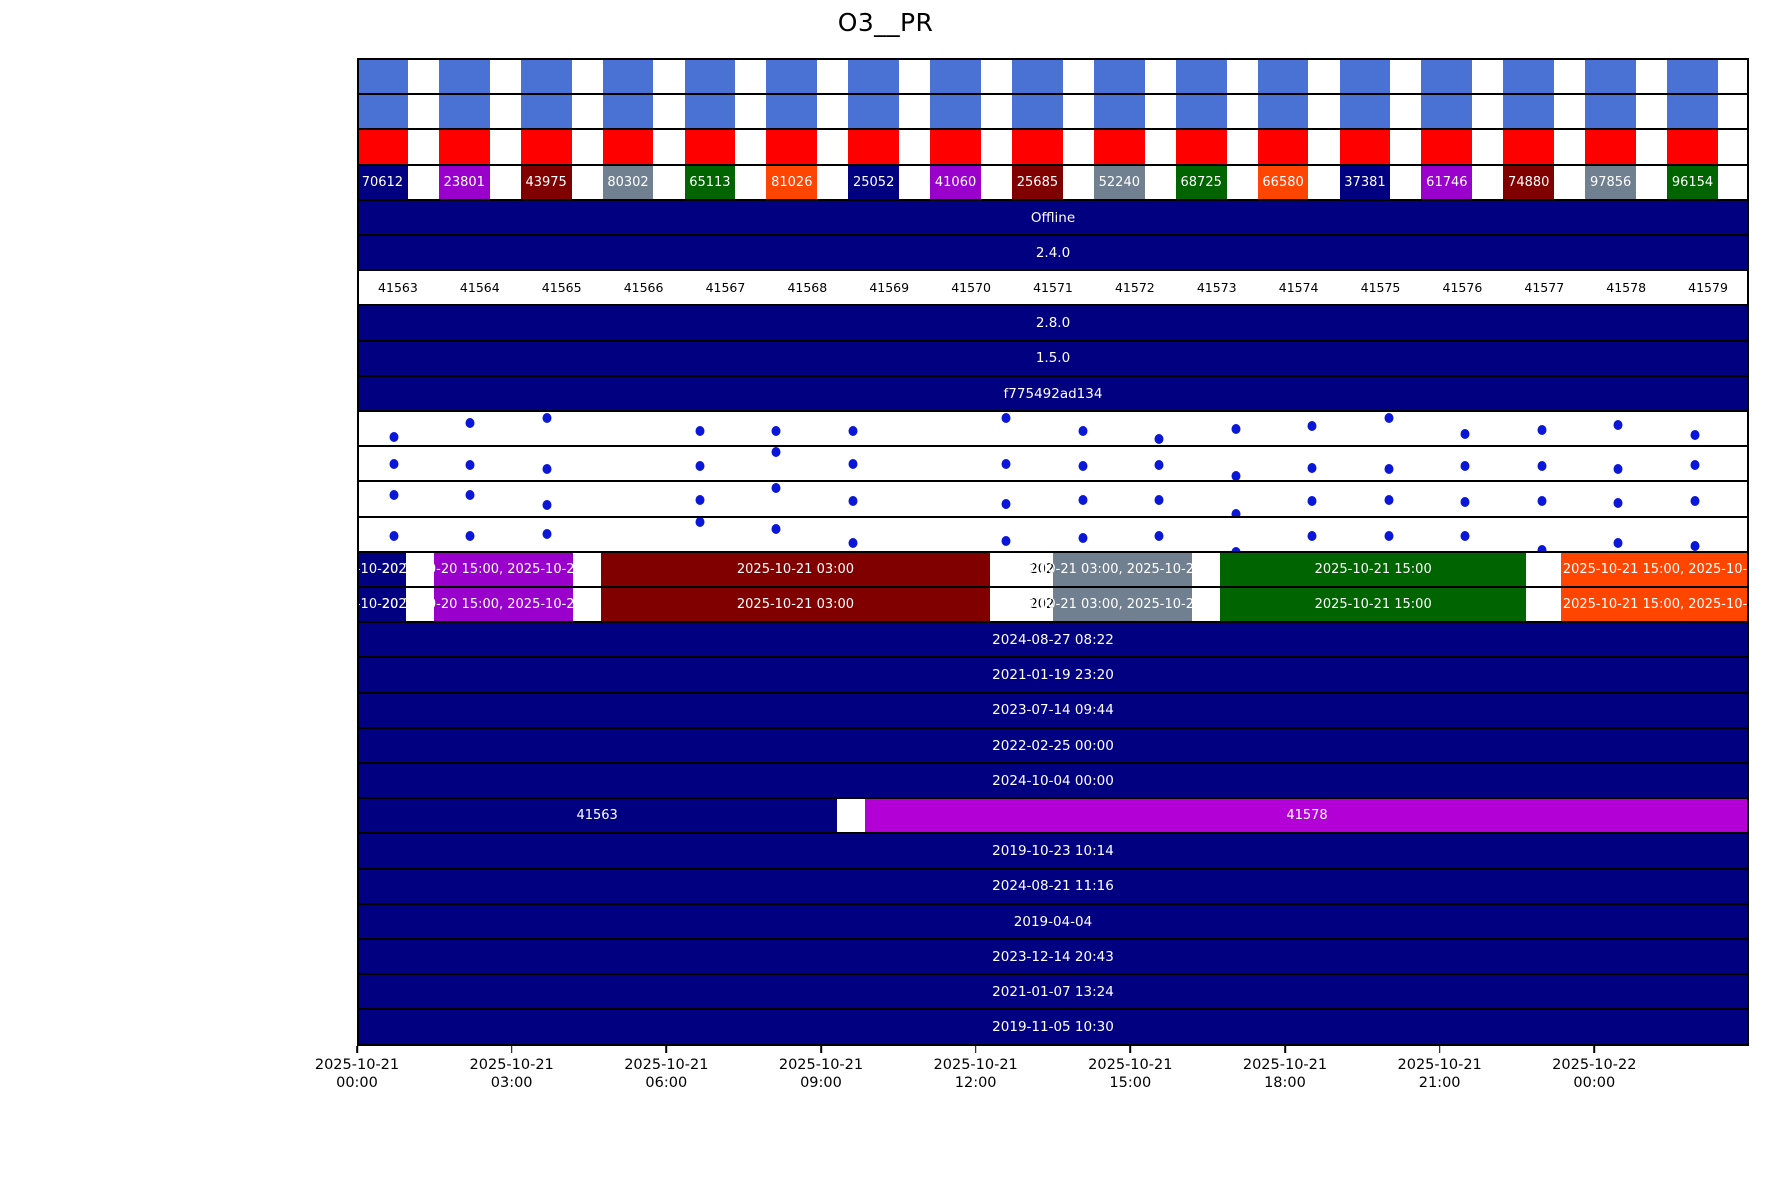  What do you see at coordinates (1439, 1073) in the screenshot?
I see `axis-tick-label: 2025-10-21 21:00` at bounding box center [1439, 1073].